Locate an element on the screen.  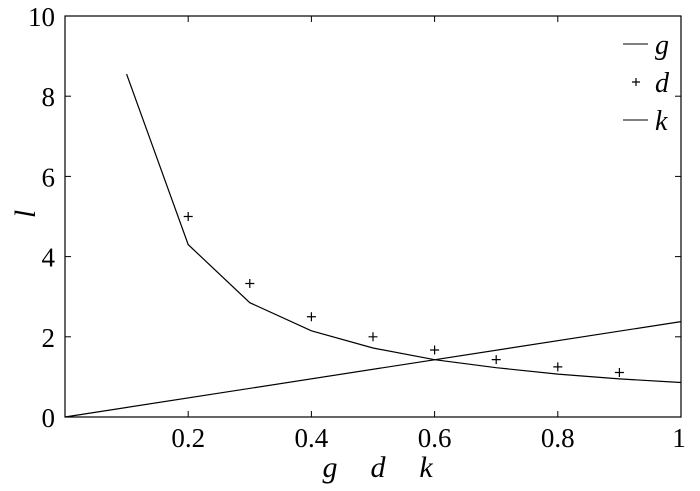
legend: gdk is located at coordinates (646, 83).